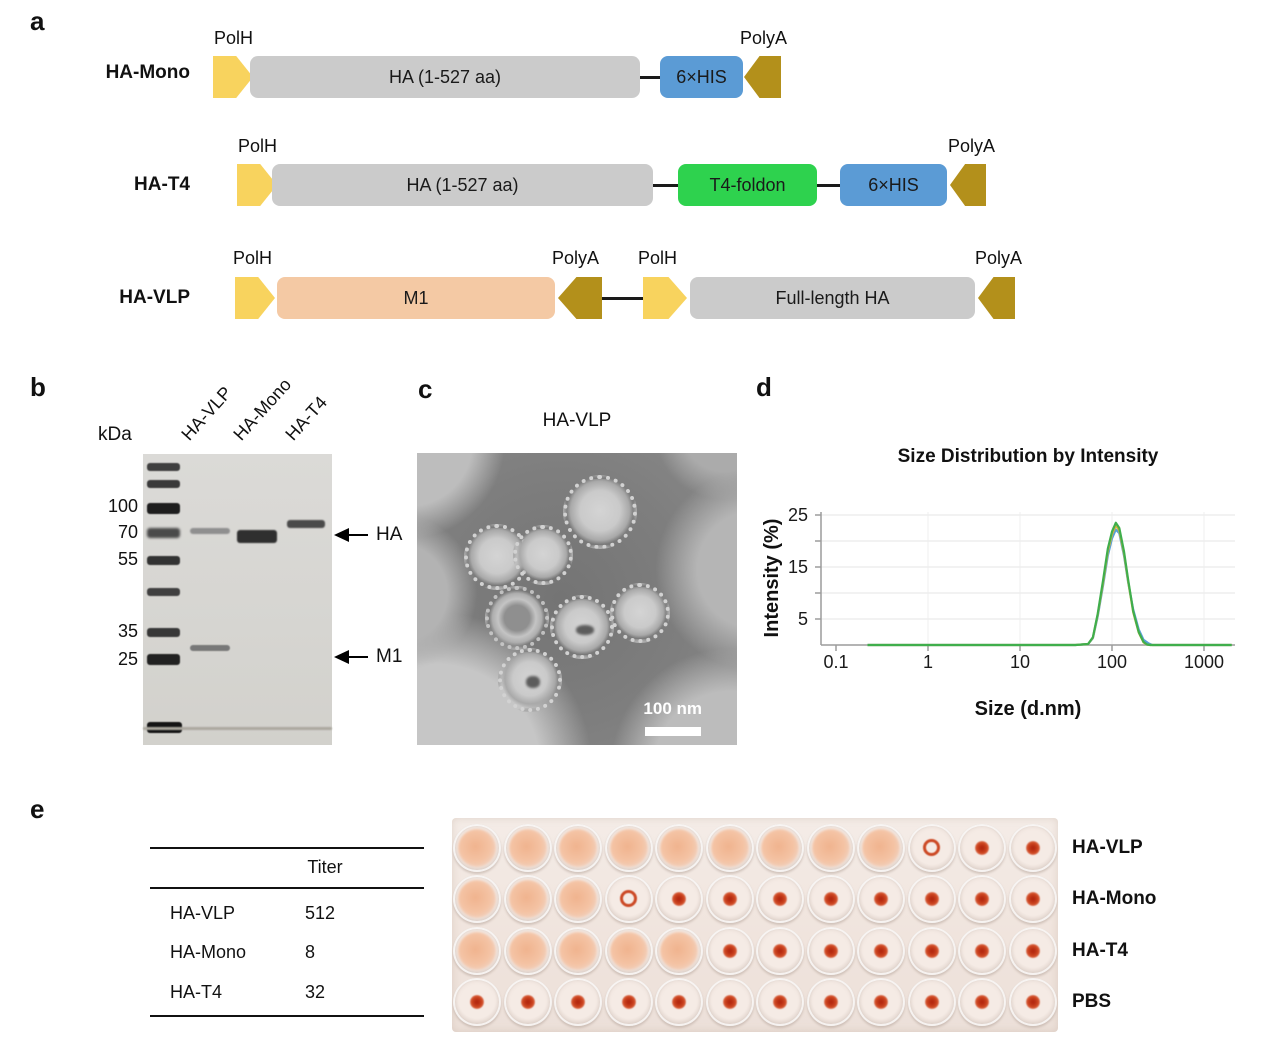 The width and height of the screenshot is (1268, 1045). I want to click on band-ha-vlp-ha, so click(210, 531).